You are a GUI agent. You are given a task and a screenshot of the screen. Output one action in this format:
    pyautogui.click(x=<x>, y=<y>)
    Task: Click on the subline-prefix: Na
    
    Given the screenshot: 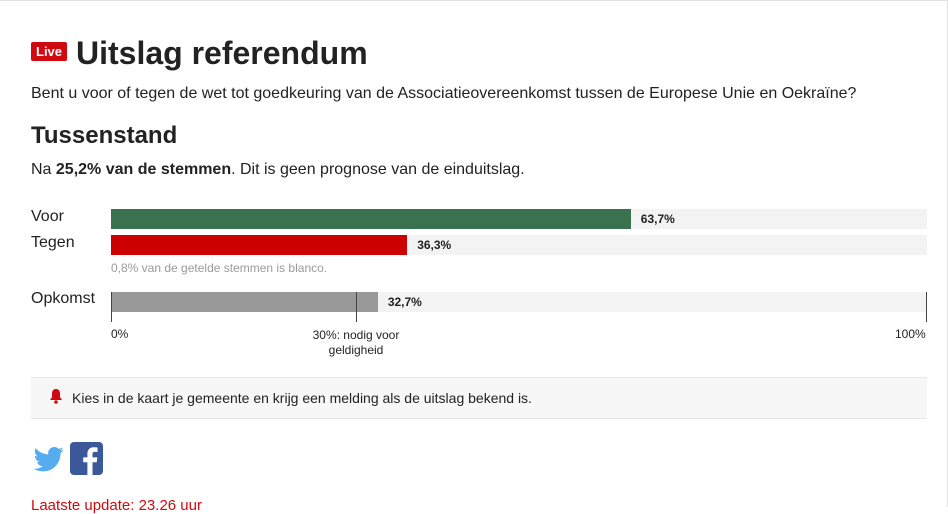 What is the action you would take?
    pyautogui.click(x=43, y=169)
    